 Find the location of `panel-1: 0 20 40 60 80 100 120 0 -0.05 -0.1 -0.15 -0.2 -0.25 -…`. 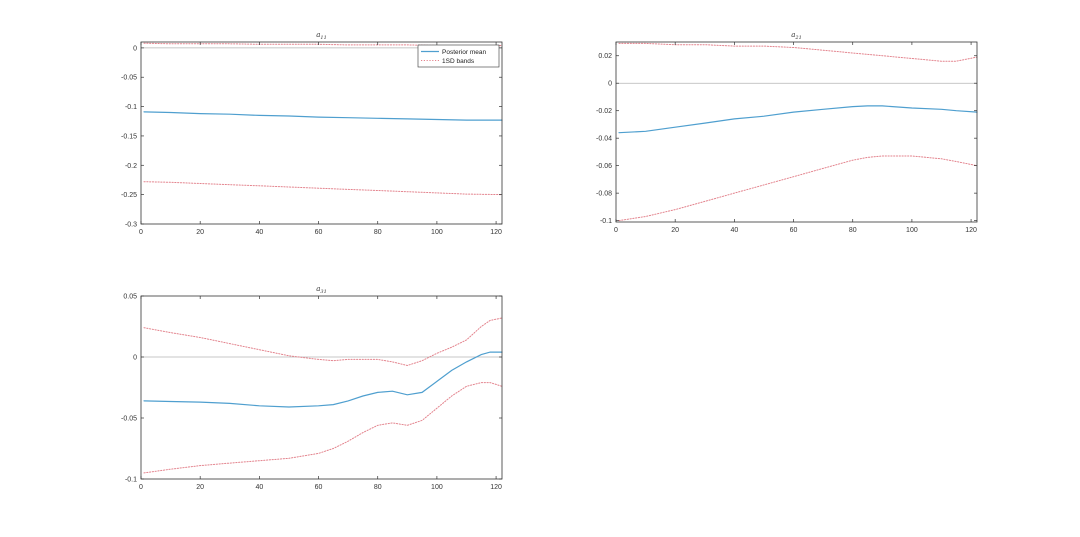

panel-1: 0 20 40 60 80 100 120 0 -0.05 -0.1 -0.15 -0.2 -0.25 -… is located at coordinates (312, 133).